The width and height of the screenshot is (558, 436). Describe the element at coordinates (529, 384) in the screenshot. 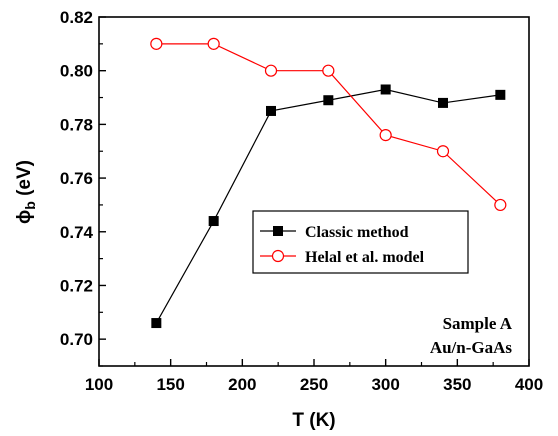

I see `x-tick-label: 400` at that location.